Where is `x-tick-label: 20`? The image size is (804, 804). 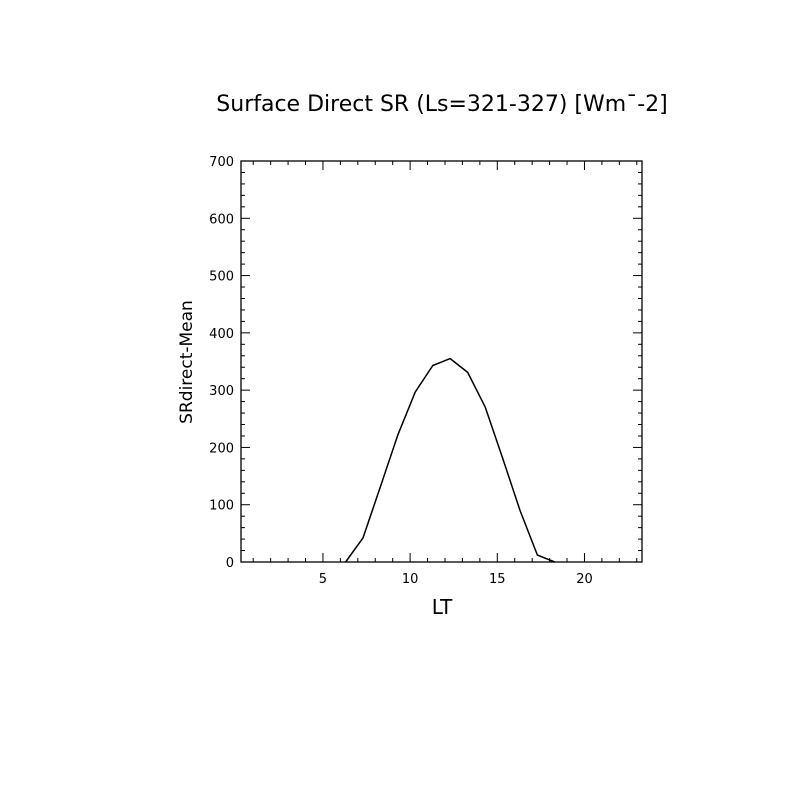
x-tick-label: 20 is located at coordinates (584, 579).